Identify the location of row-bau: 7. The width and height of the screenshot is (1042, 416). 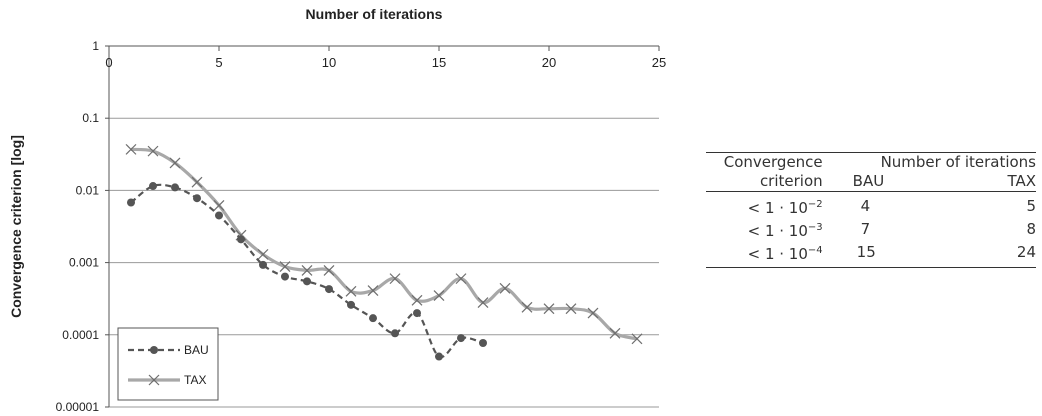
(865, 229).